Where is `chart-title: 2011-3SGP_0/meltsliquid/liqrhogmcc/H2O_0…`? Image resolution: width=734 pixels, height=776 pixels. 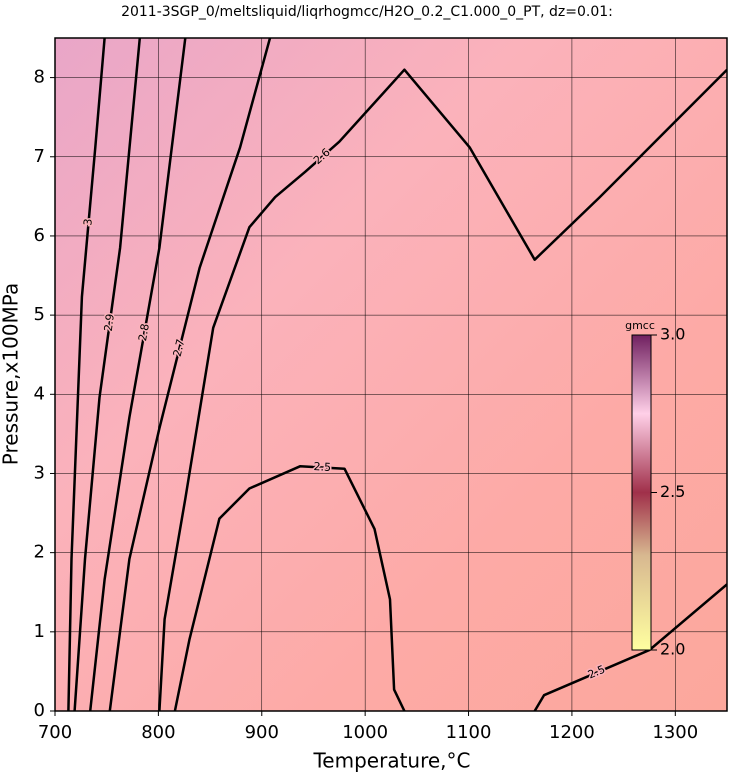 chart-title: 2011-3SGP_0/meltsliquid/liqrhogmcc/H2O_0… is located at coordinates (367, 12).